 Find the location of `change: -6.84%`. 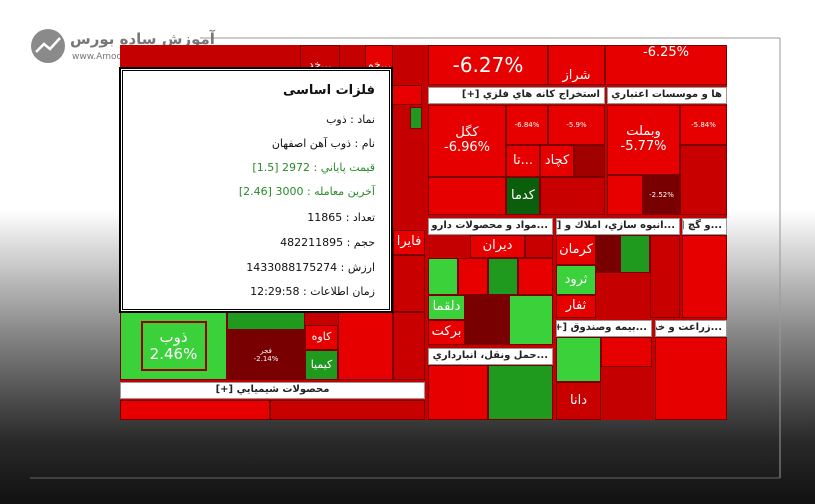

change: -6.84% is located at coordinates (527, 124).